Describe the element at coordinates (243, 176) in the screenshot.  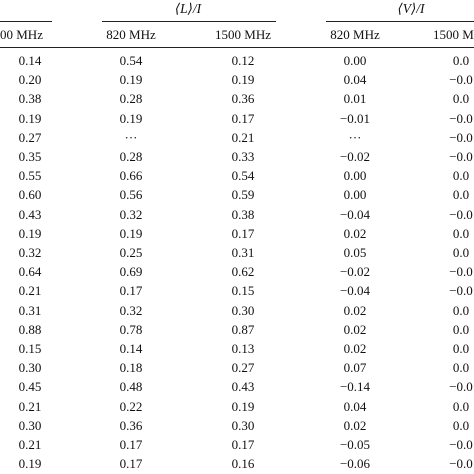
I see `table-cell: 0.54` at that location.